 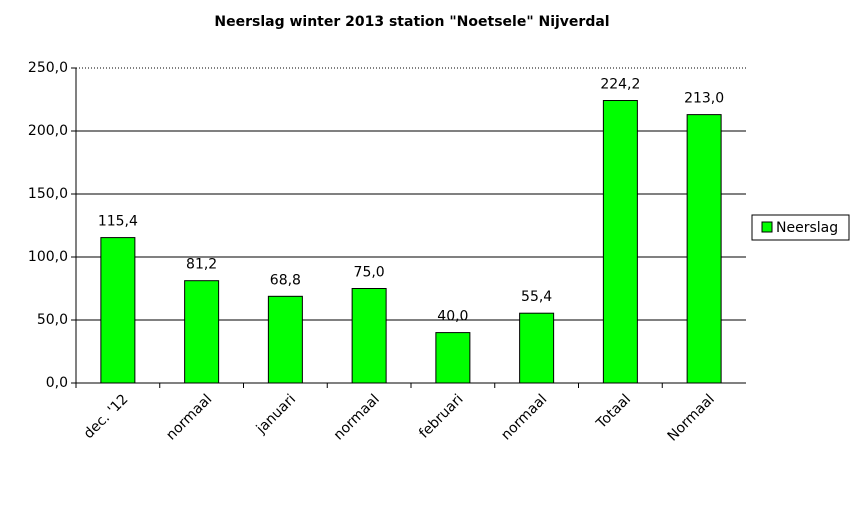 What do you see at coordinates (276, 414) in the screenshot?
I see `x-tick-label: januari` at bounding box center [276, 414].